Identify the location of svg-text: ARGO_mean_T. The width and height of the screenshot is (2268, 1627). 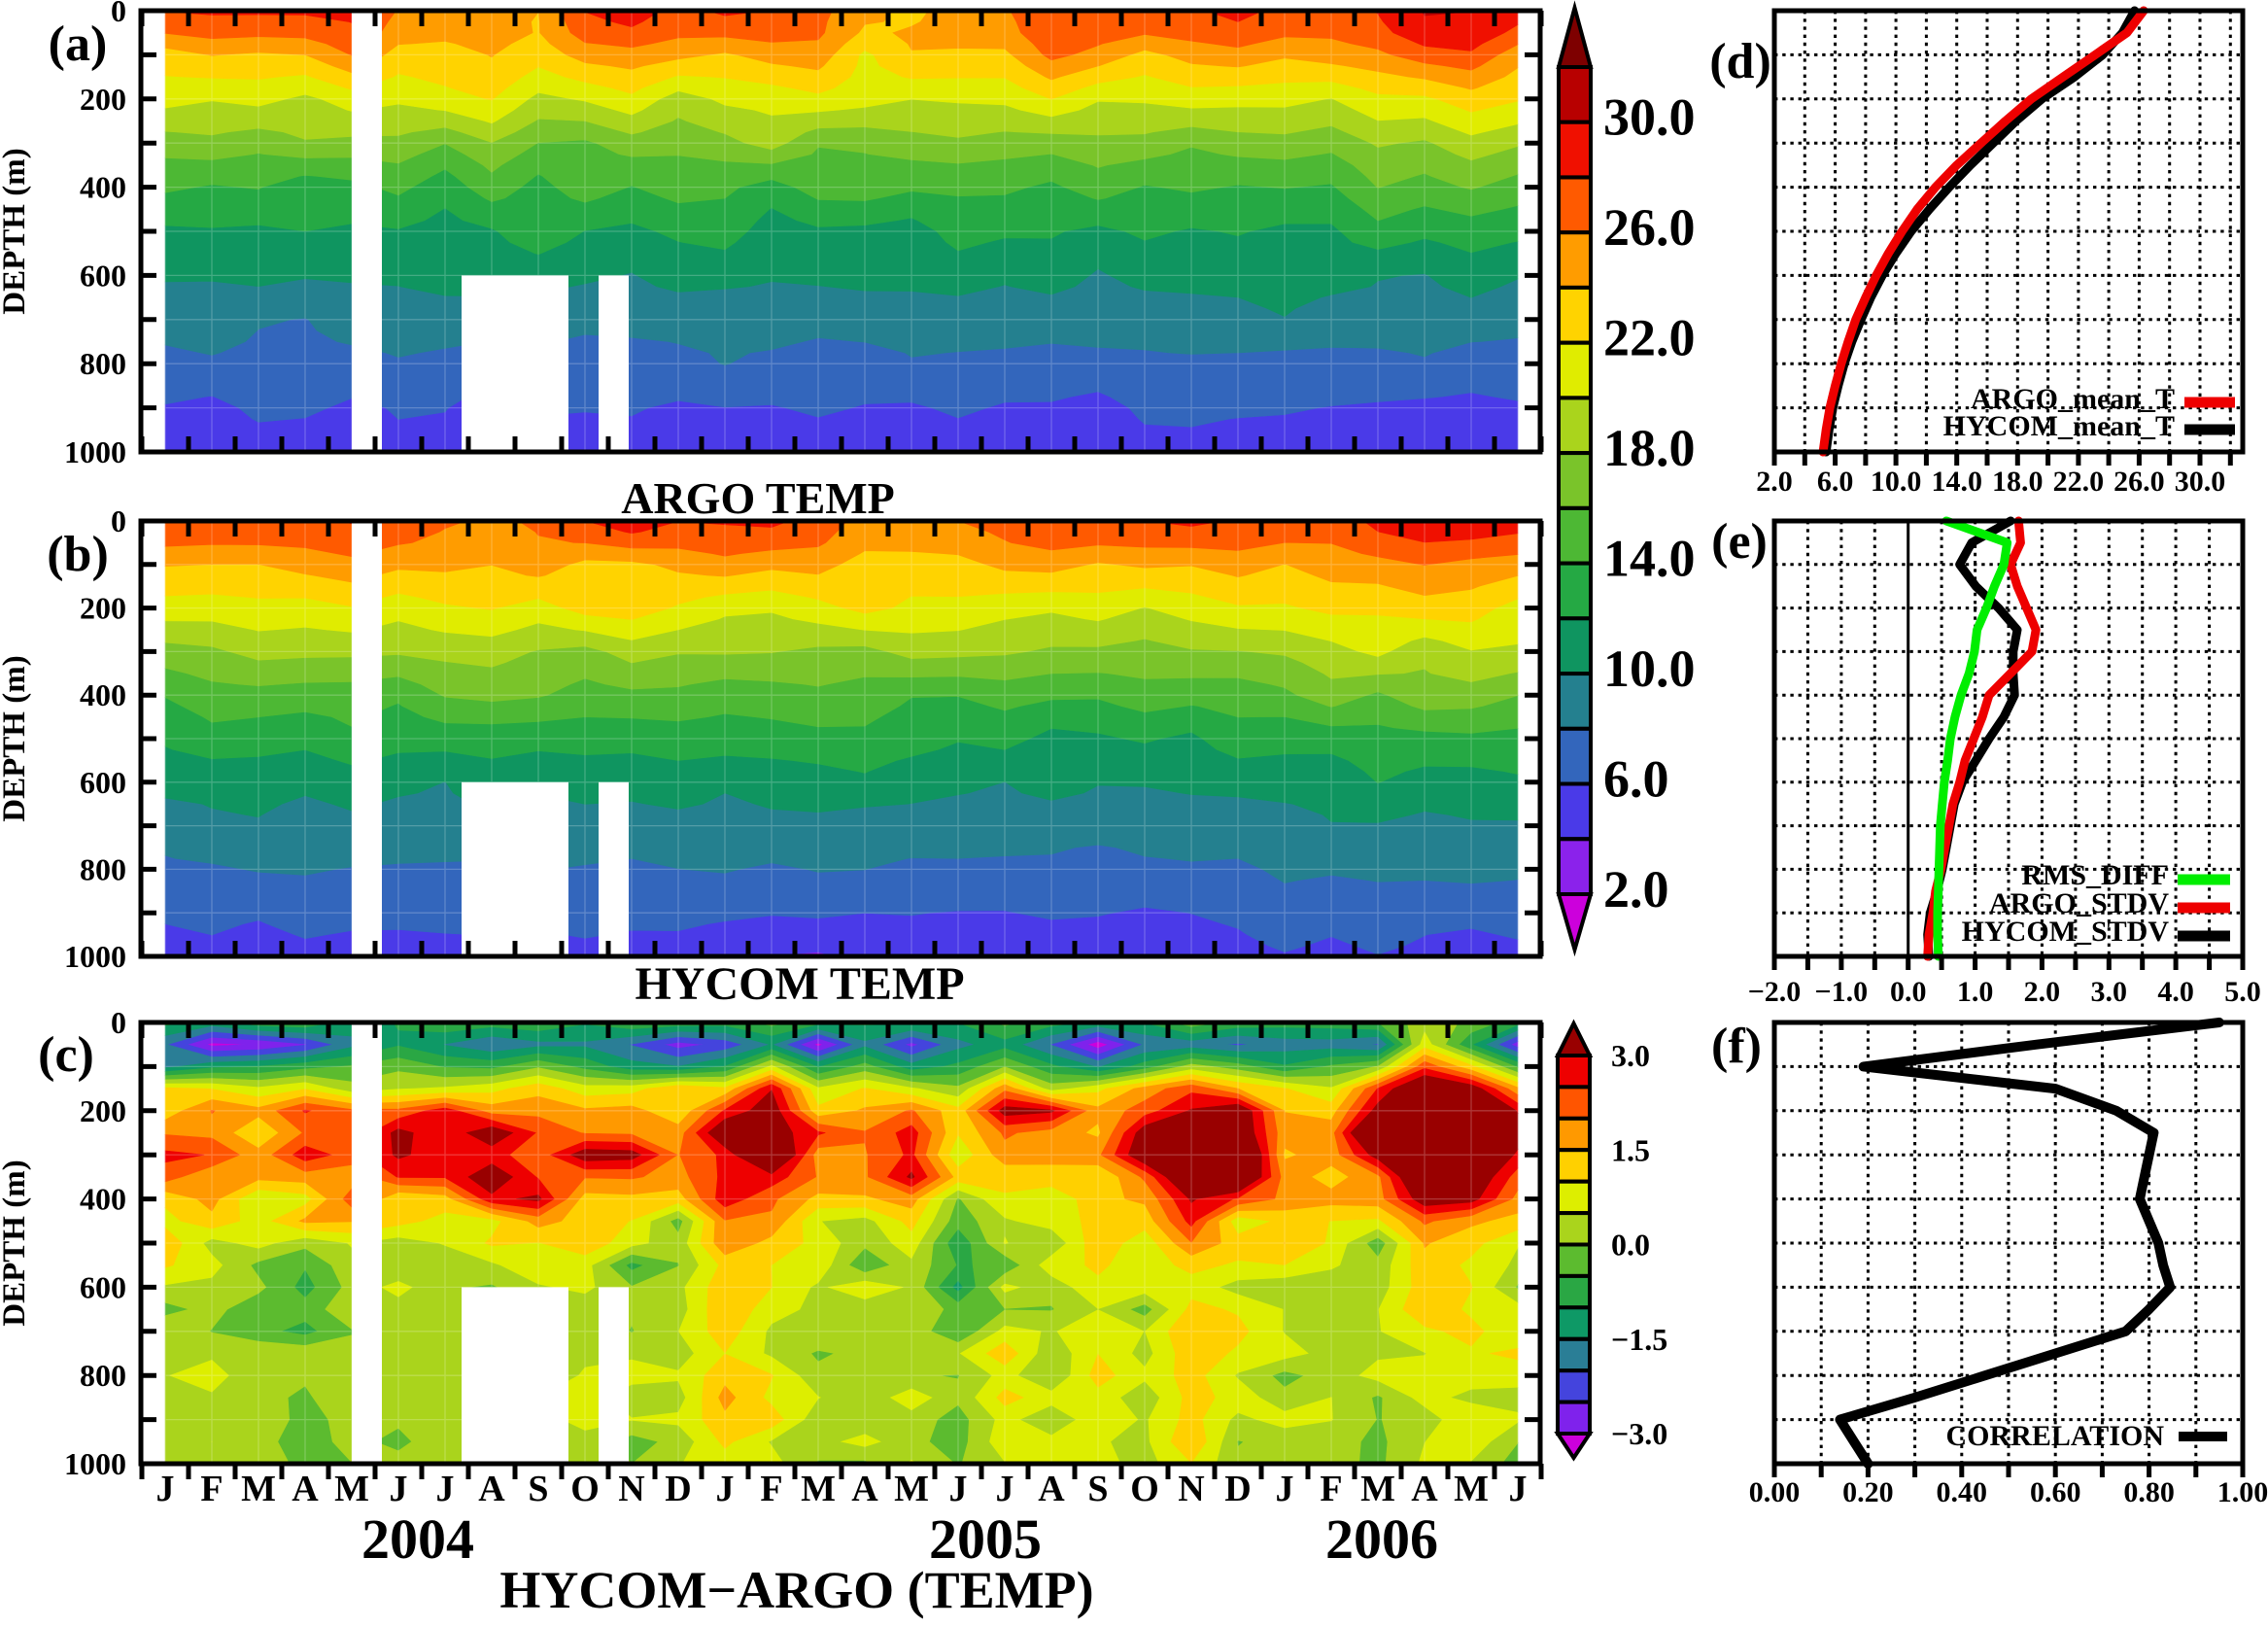
(2073, 399).